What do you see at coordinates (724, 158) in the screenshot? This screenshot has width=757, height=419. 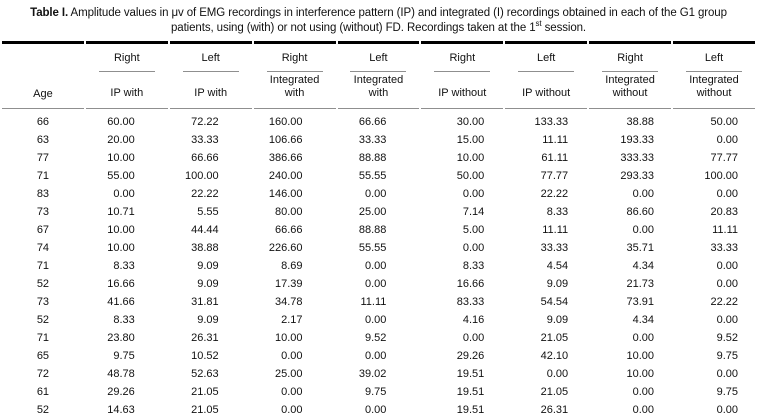 I see `value-cell: 77.77` at bounding box center [724, 158].